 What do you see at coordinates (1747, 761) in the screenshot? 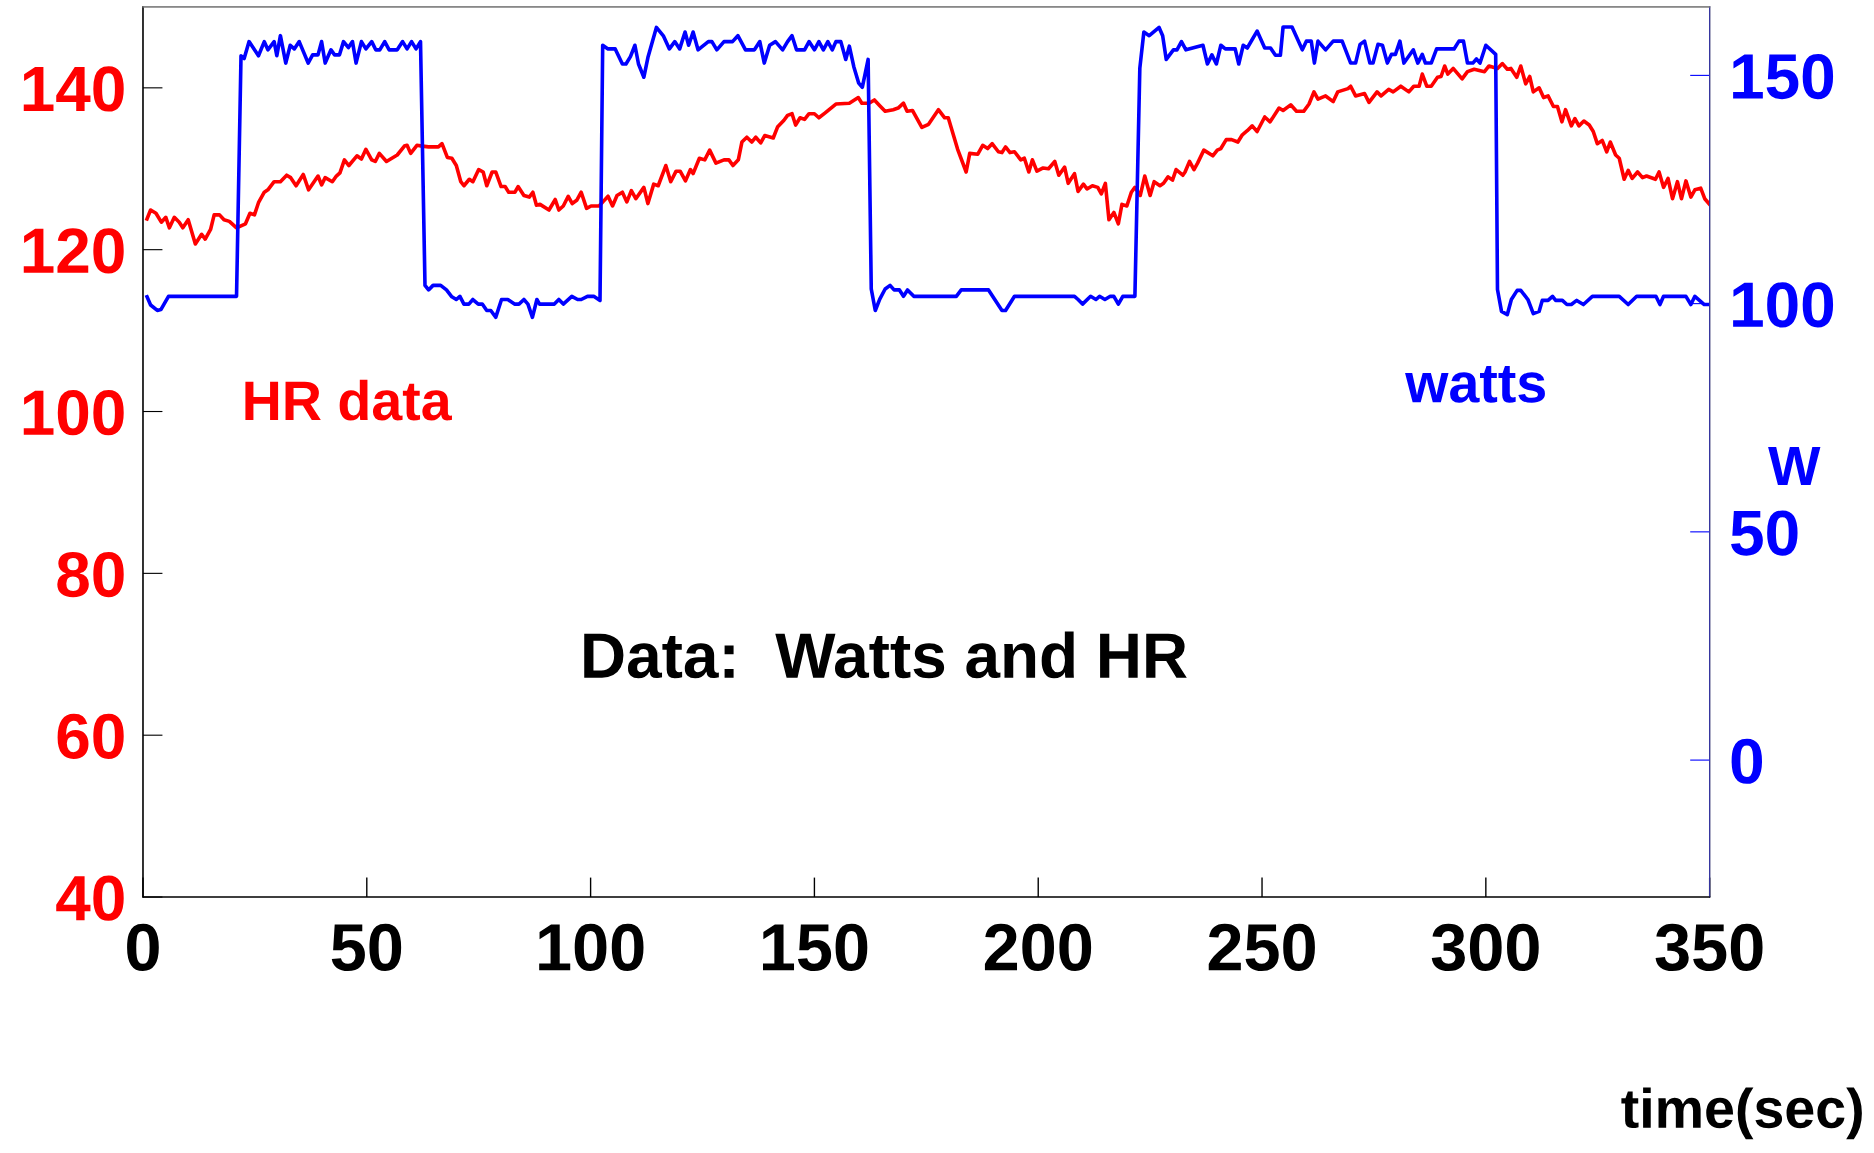
I see `y2-tick-label: 0` at bounding box center [1747, 761].